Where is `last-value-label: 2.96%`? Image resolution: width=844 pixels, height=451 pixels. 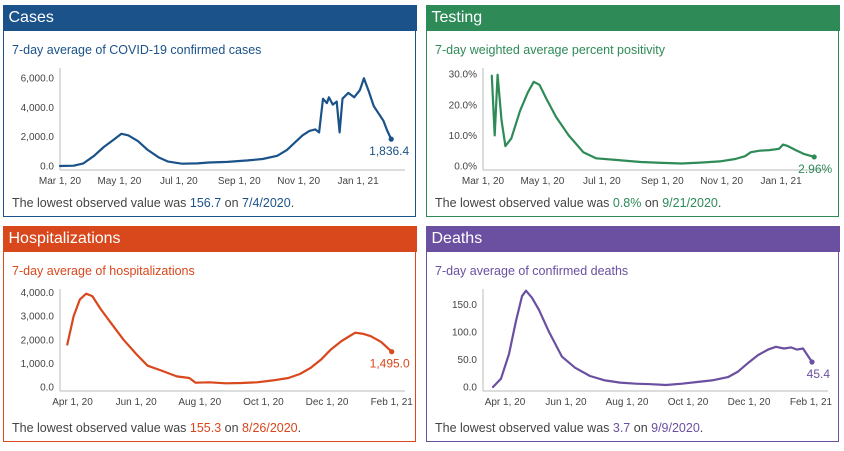 last-value-label: 2.96% is located at coordinates (815, 169).